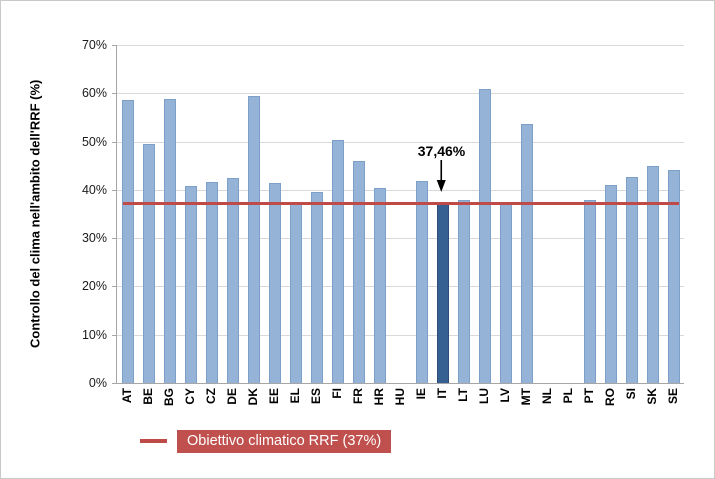 This screenshot has height=479, width=715. What do you see at coordinates (210, 396) in the screenshot?
I see `x-axis-label-cz: CZ` at bounding box center [210, 396].